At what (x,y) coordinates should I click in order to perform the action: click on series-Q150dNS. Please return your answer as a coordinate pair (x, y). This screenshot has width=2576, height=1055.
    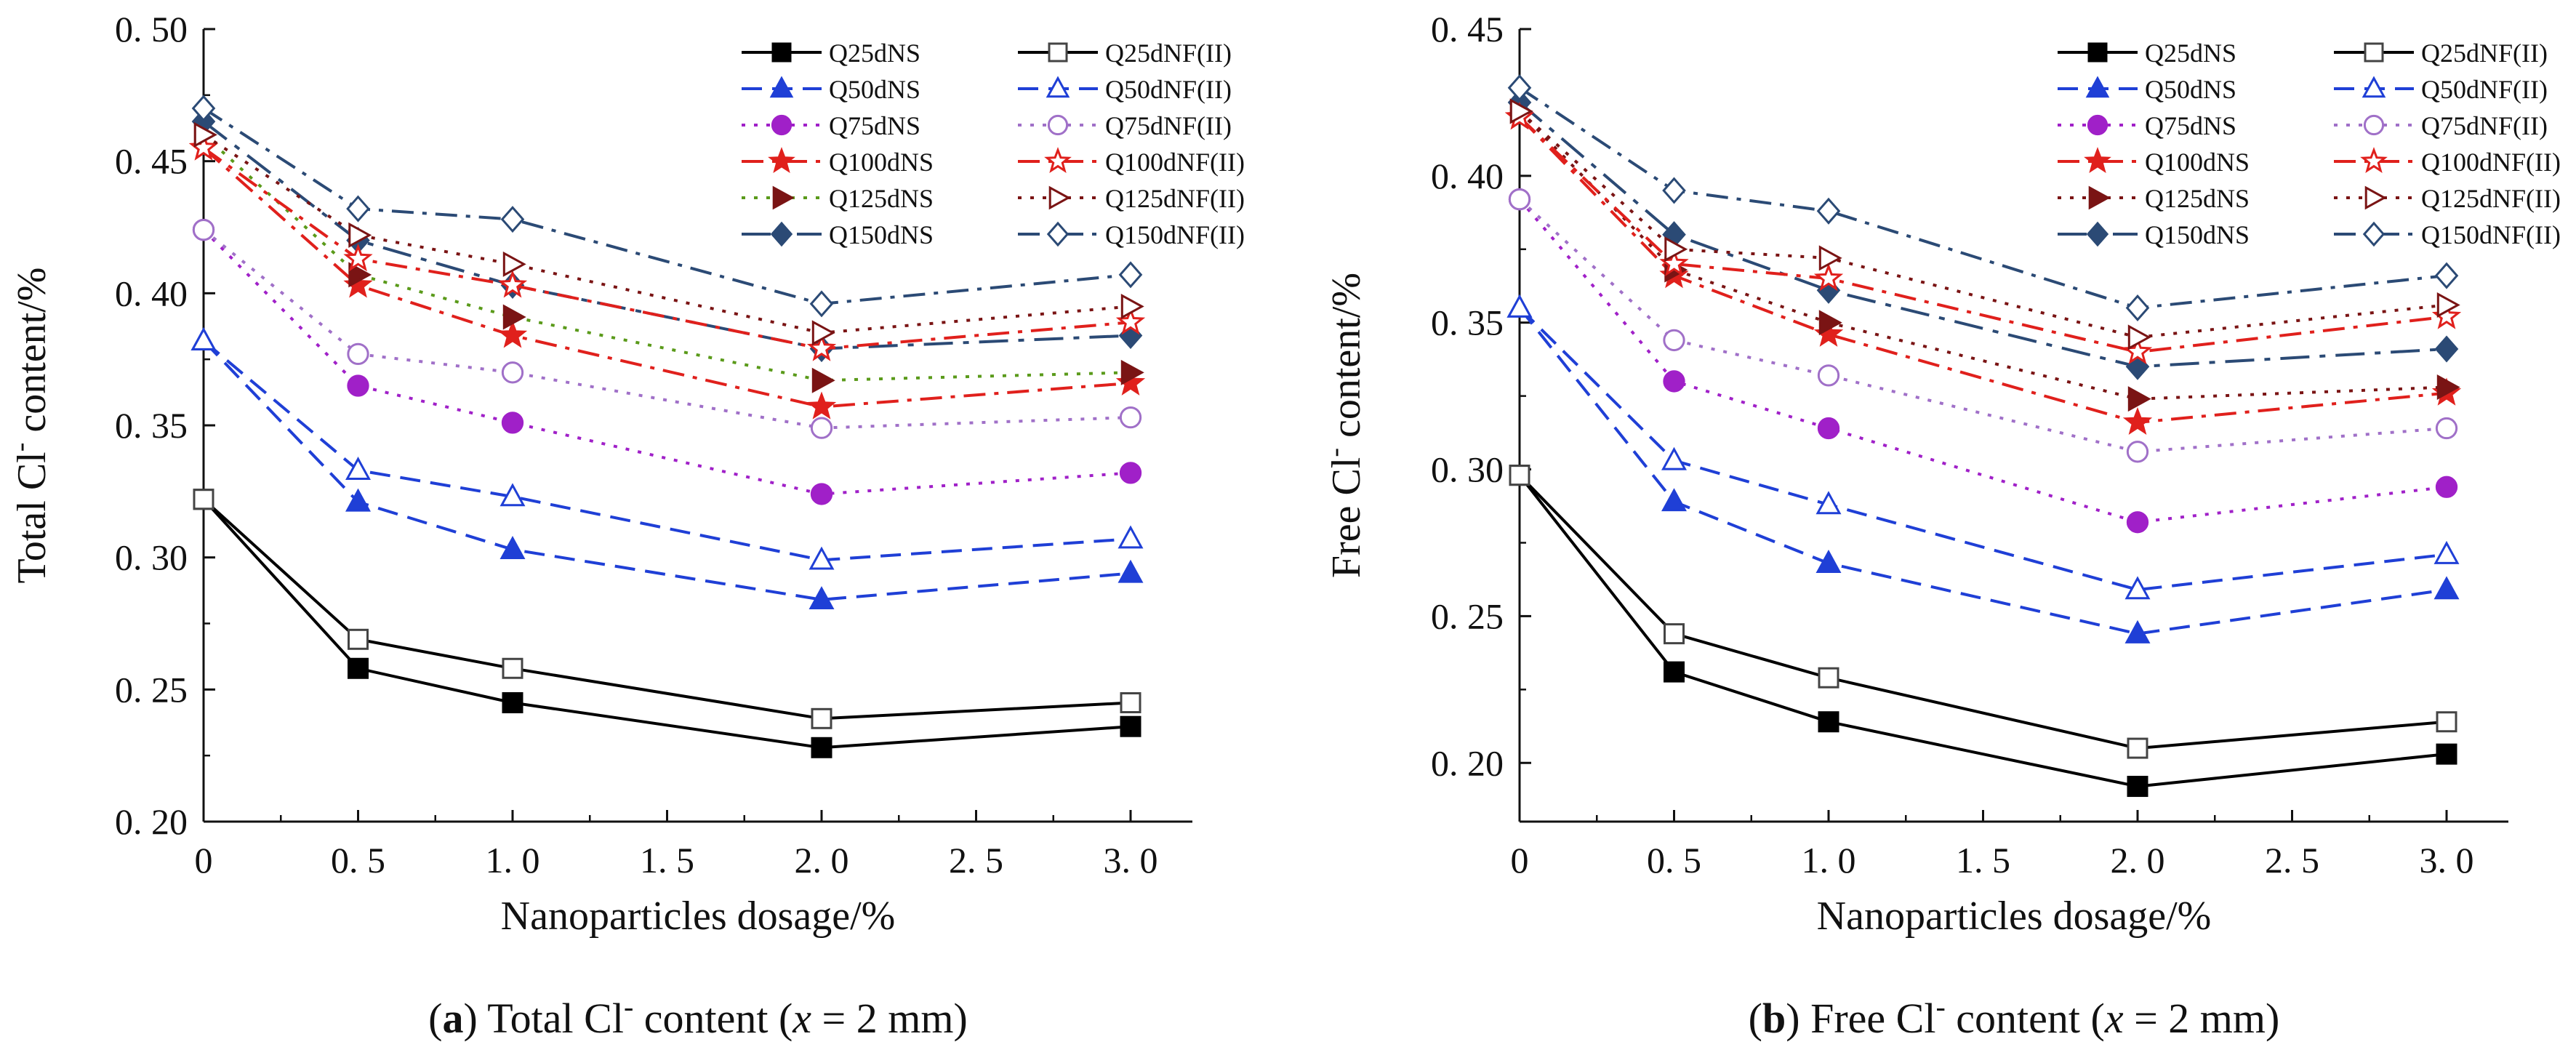
    Looking at the image, I should click on (667, 235).